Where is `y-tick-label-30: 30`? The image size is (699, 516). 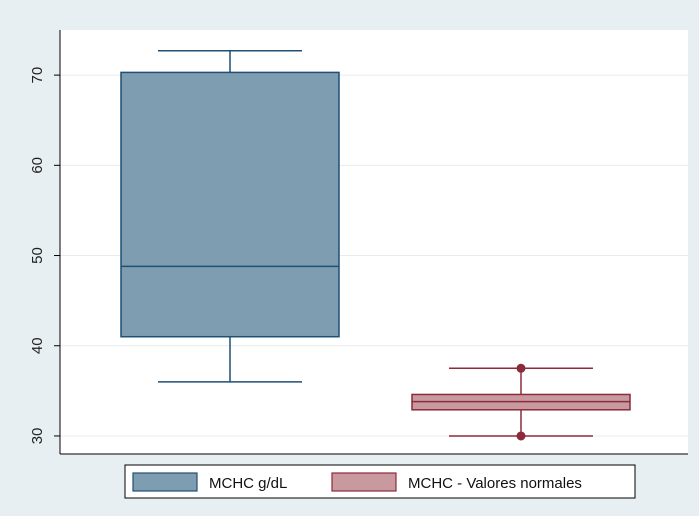
y-tick-label-30: 30 is located at coordinates (37, 436).